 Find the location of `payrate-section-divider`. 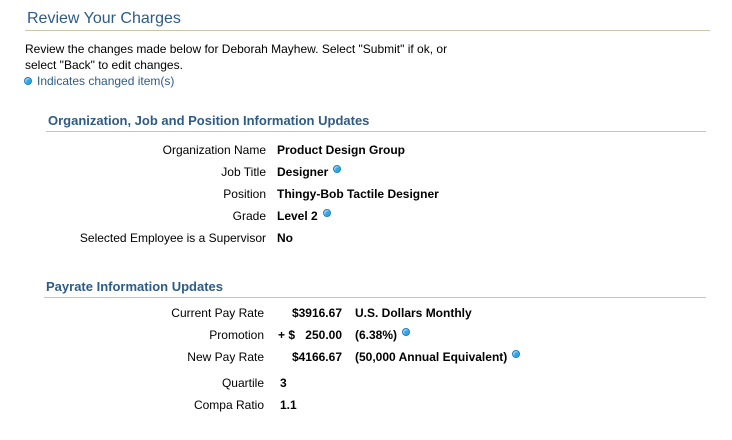

payrate-section-divider is located at coordinates (375, 297).